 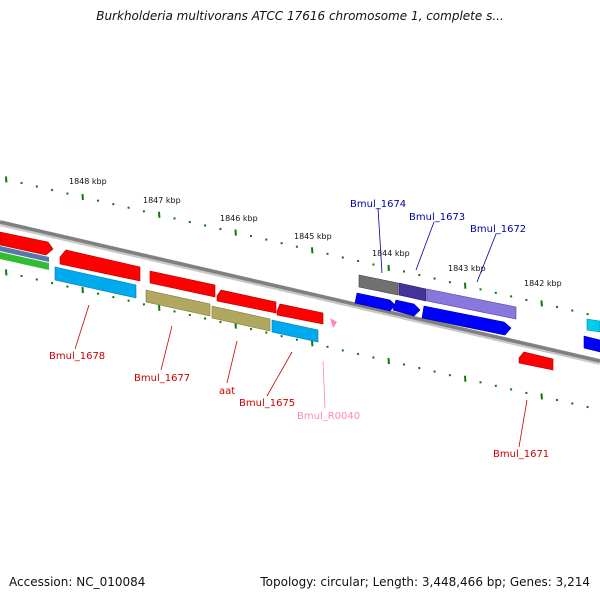 I want to click on label-aat: aat, so click(x=227, y=391).